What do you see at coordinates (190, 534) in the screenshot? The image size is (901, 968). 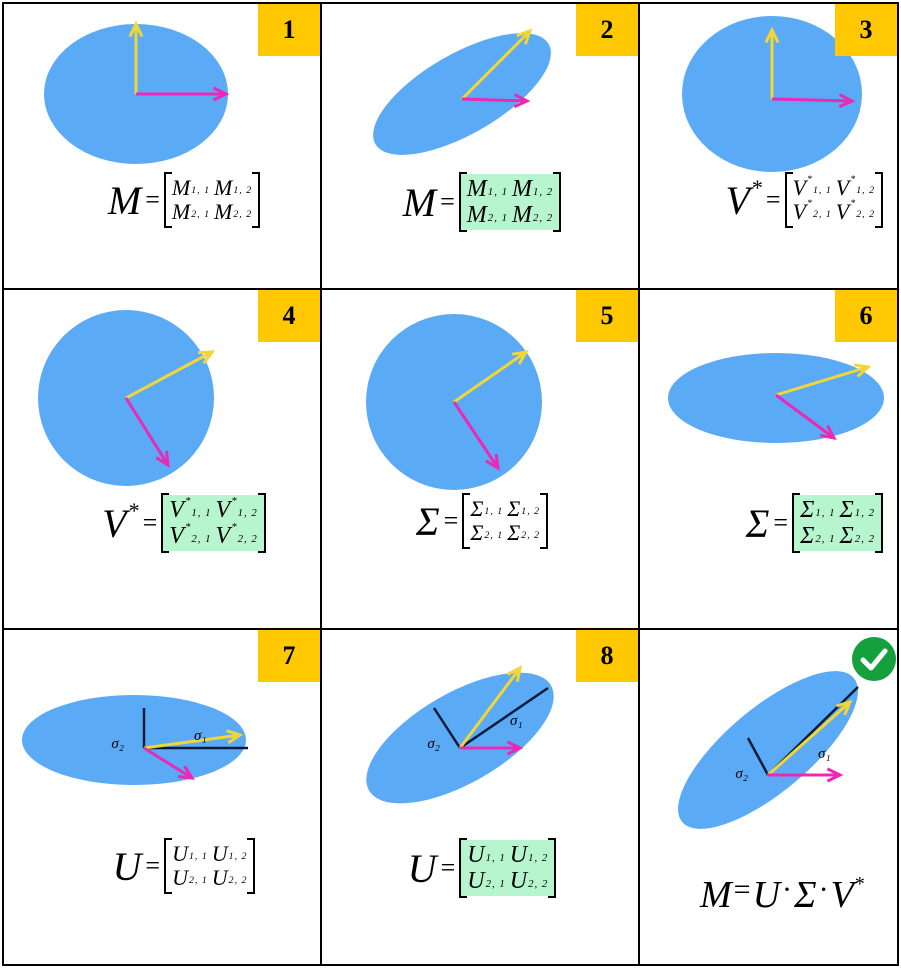 I see `matrix-entry: V * 2, 1` at bounding box center [190, 534].